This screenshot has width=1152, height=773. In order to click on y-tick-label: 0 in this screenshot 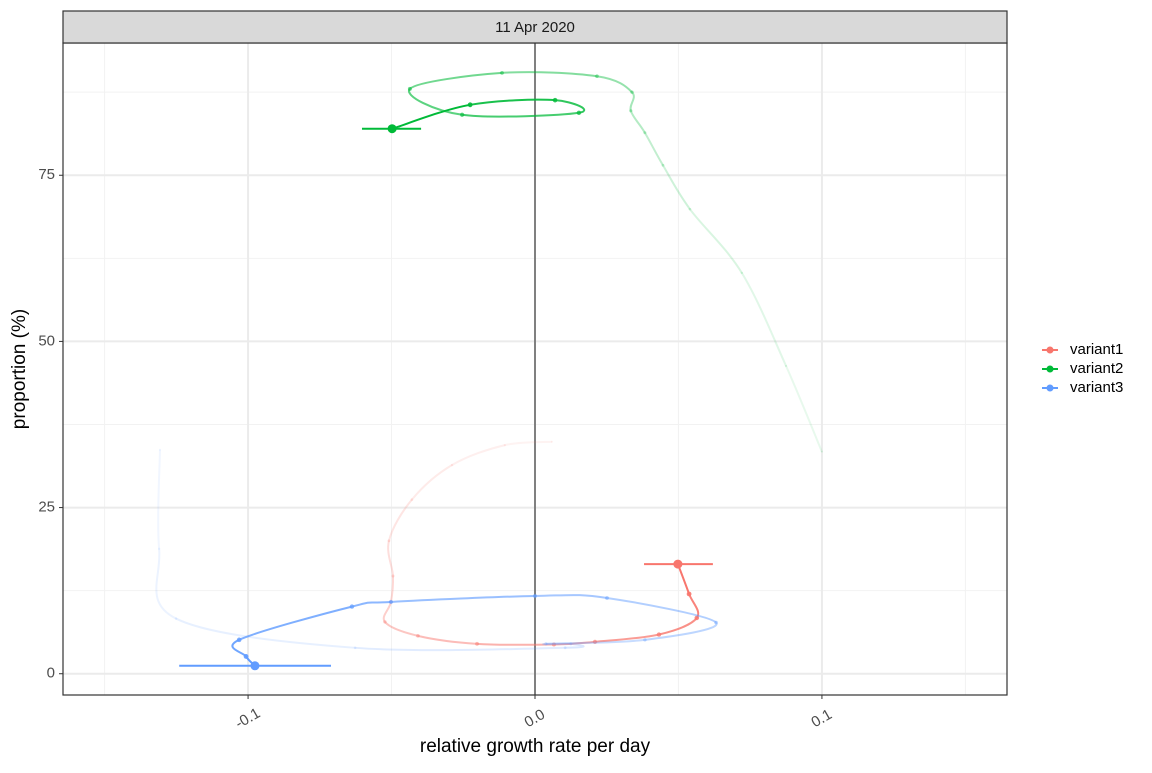, I will do `click(51, 673)`.